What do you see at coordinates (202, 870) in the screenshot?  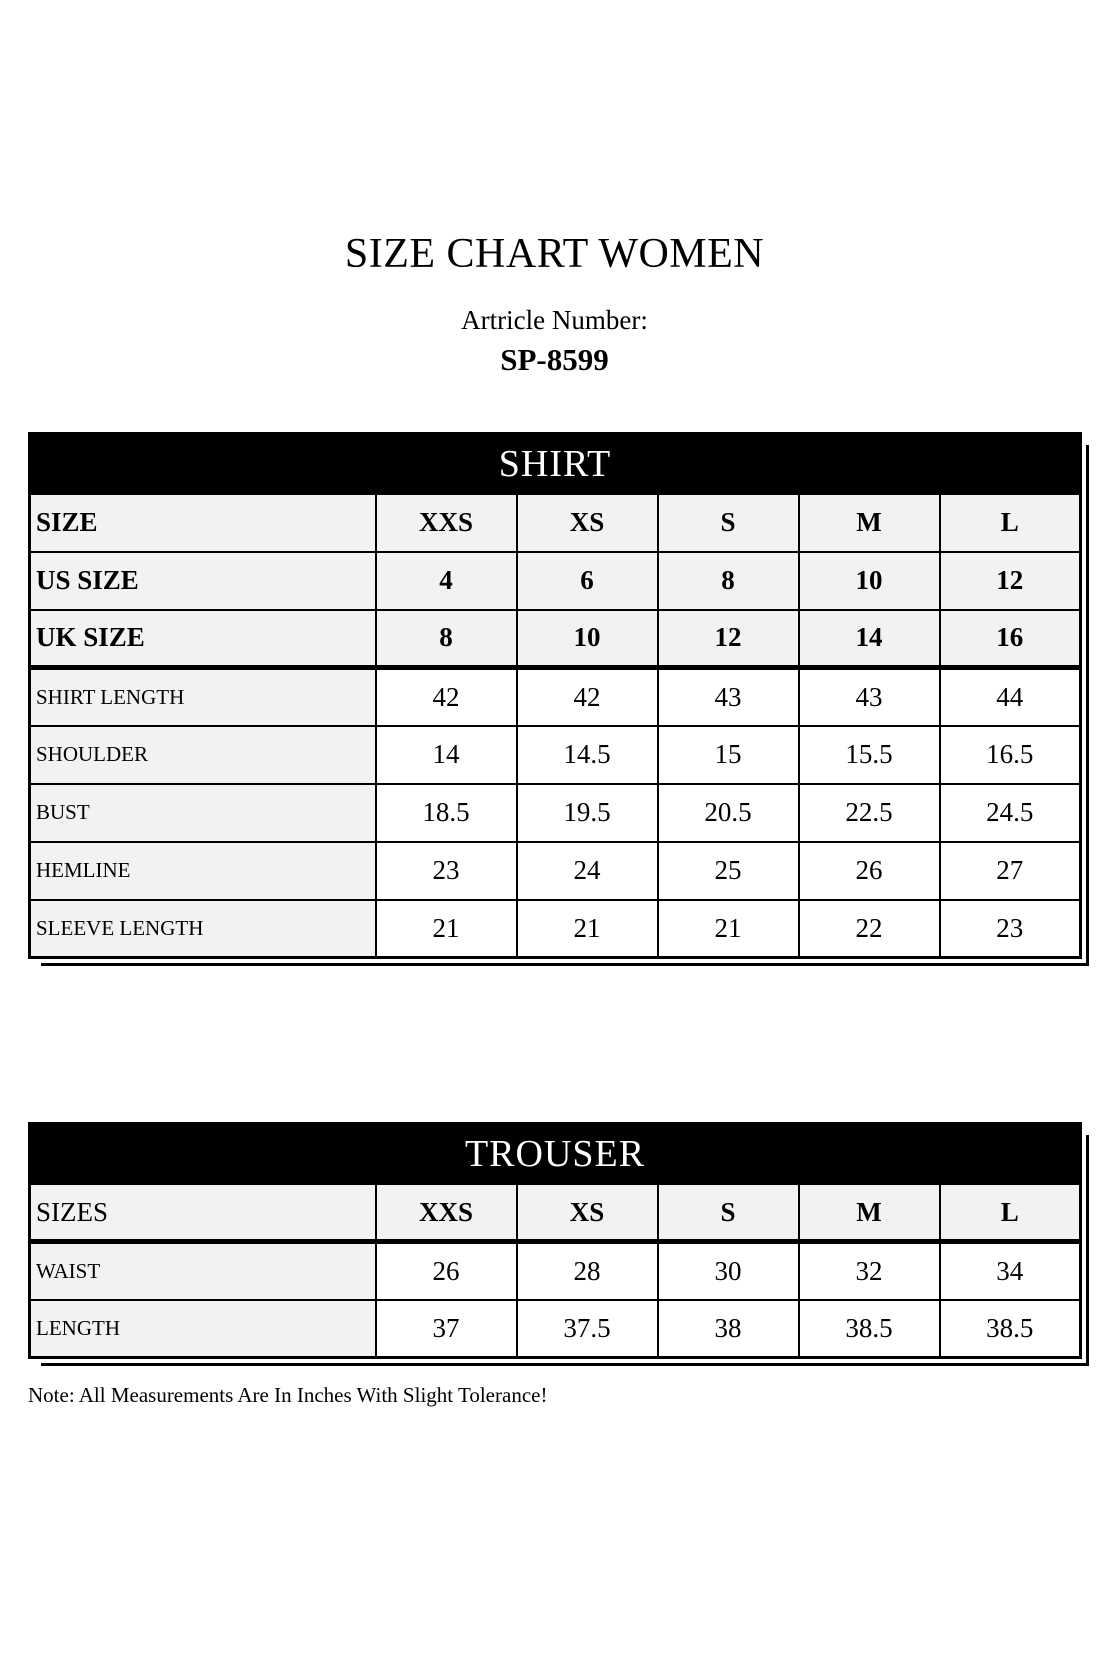 I see `row-label: HEMLINE` at bounding box center [202, 870].